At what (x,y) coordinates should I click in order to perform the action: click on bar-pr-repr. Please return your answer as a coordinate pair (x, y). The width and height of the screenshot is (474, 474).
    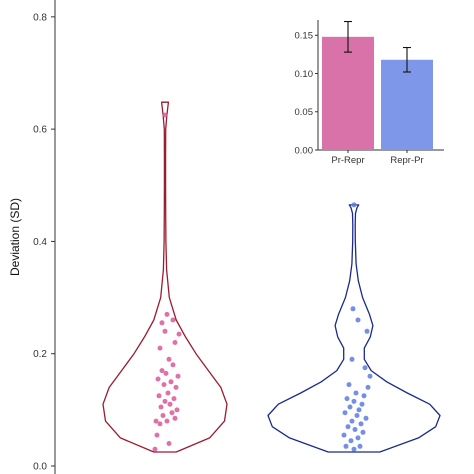
    Looking at the image, I should click on (348, 93).